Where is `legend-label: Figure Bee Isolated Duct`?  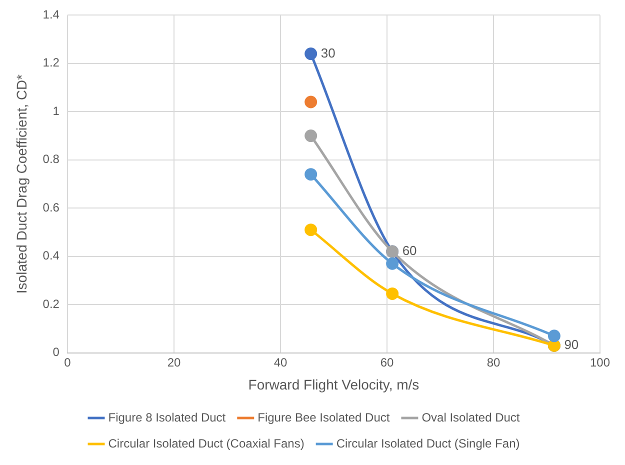
legend-label: Figure Bee Isolated Duct is located at coordinates (324, 417).